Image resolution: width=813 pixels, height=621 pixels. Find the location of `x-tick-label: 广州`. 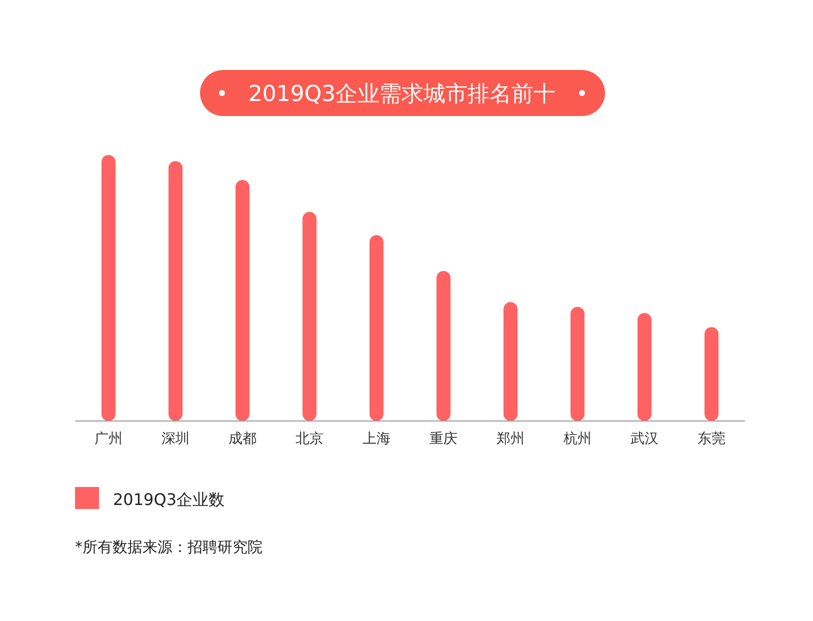

x-tick-label: 广州 is located at coordinates (108, 438).